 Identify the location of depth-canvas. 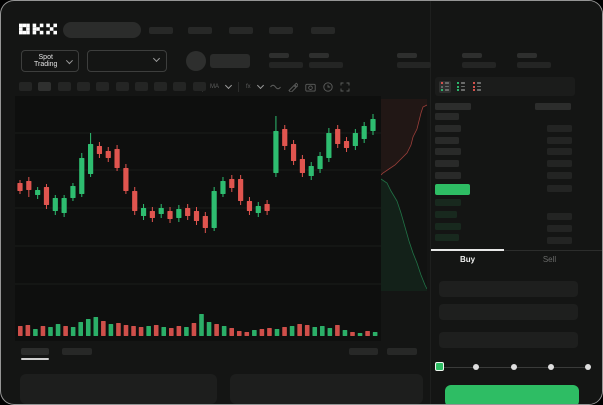
(404, 195).